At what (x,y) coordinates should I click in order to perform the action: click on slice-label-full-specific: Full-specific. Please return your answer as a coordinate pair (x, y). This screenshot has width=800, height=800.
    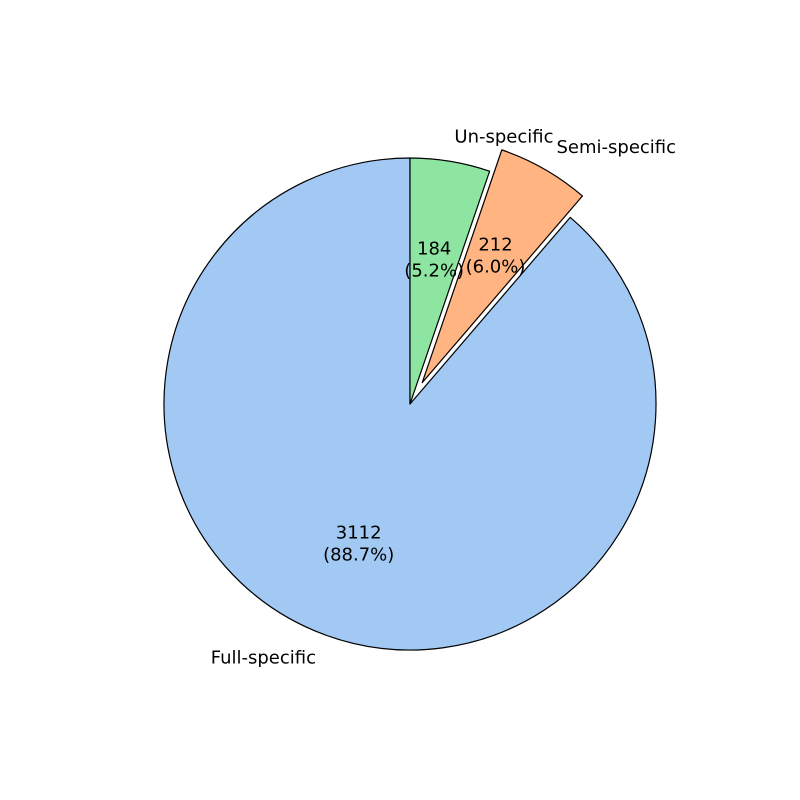
    Looking at the image, I should click on (263, 657).